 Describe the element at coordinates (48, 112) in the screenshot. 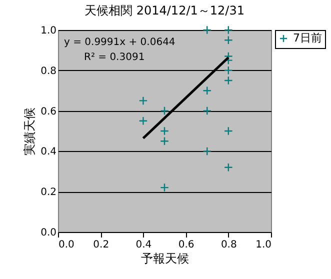

I see `y-tick-label: 0.6` at that location.